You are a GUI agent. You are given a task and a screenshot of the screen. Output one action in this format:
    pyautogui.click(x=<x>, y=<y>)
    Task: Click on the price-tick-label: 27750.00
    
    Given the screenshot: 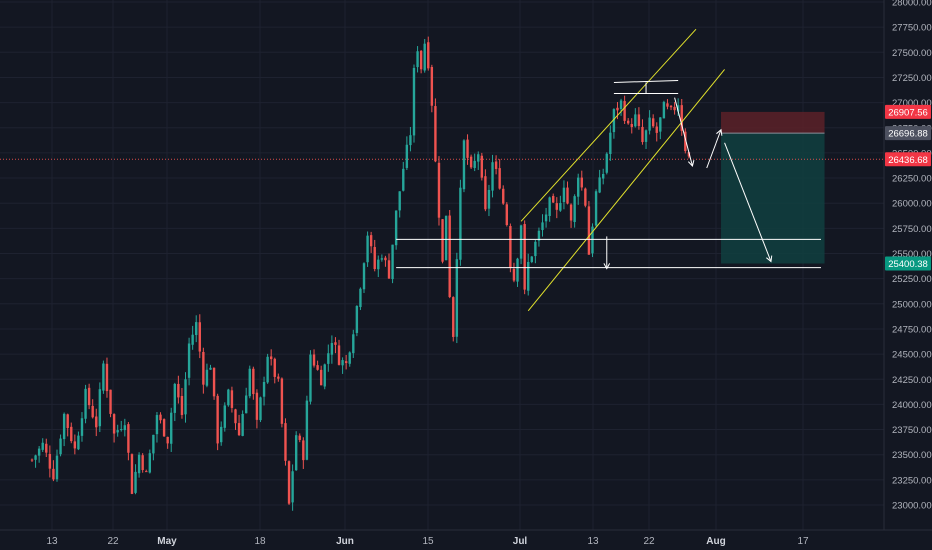 What is the action you would take?
    pyautogui.click(x=912, y=28)
    